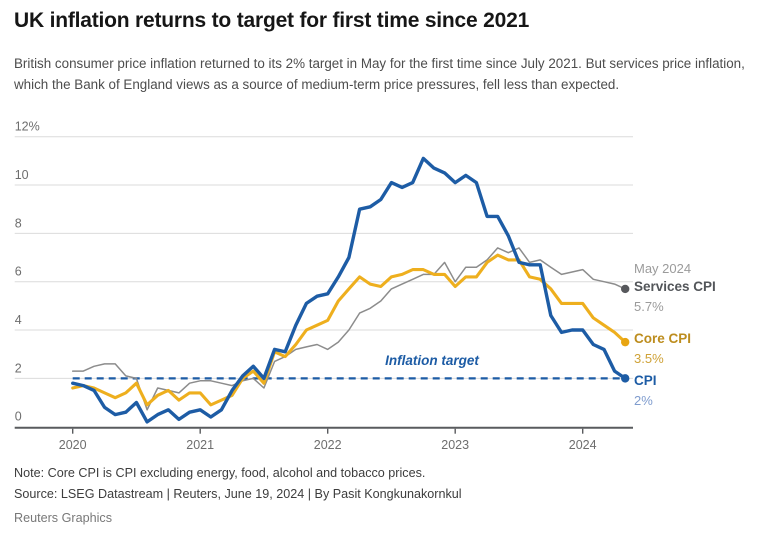 Image resolution: width=769 pixels, height=541 pixels. Describe the element at coordinates (73, 445) in the screenshot. I see `x-axis-tick-label: 2020` at that location.